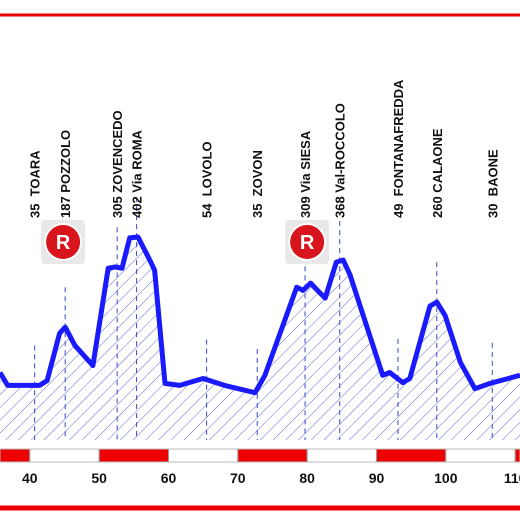 Image resolution: width=520 pixels, height=520 pixels. I want to click on x-tick-label: 110, so click(512, 478).